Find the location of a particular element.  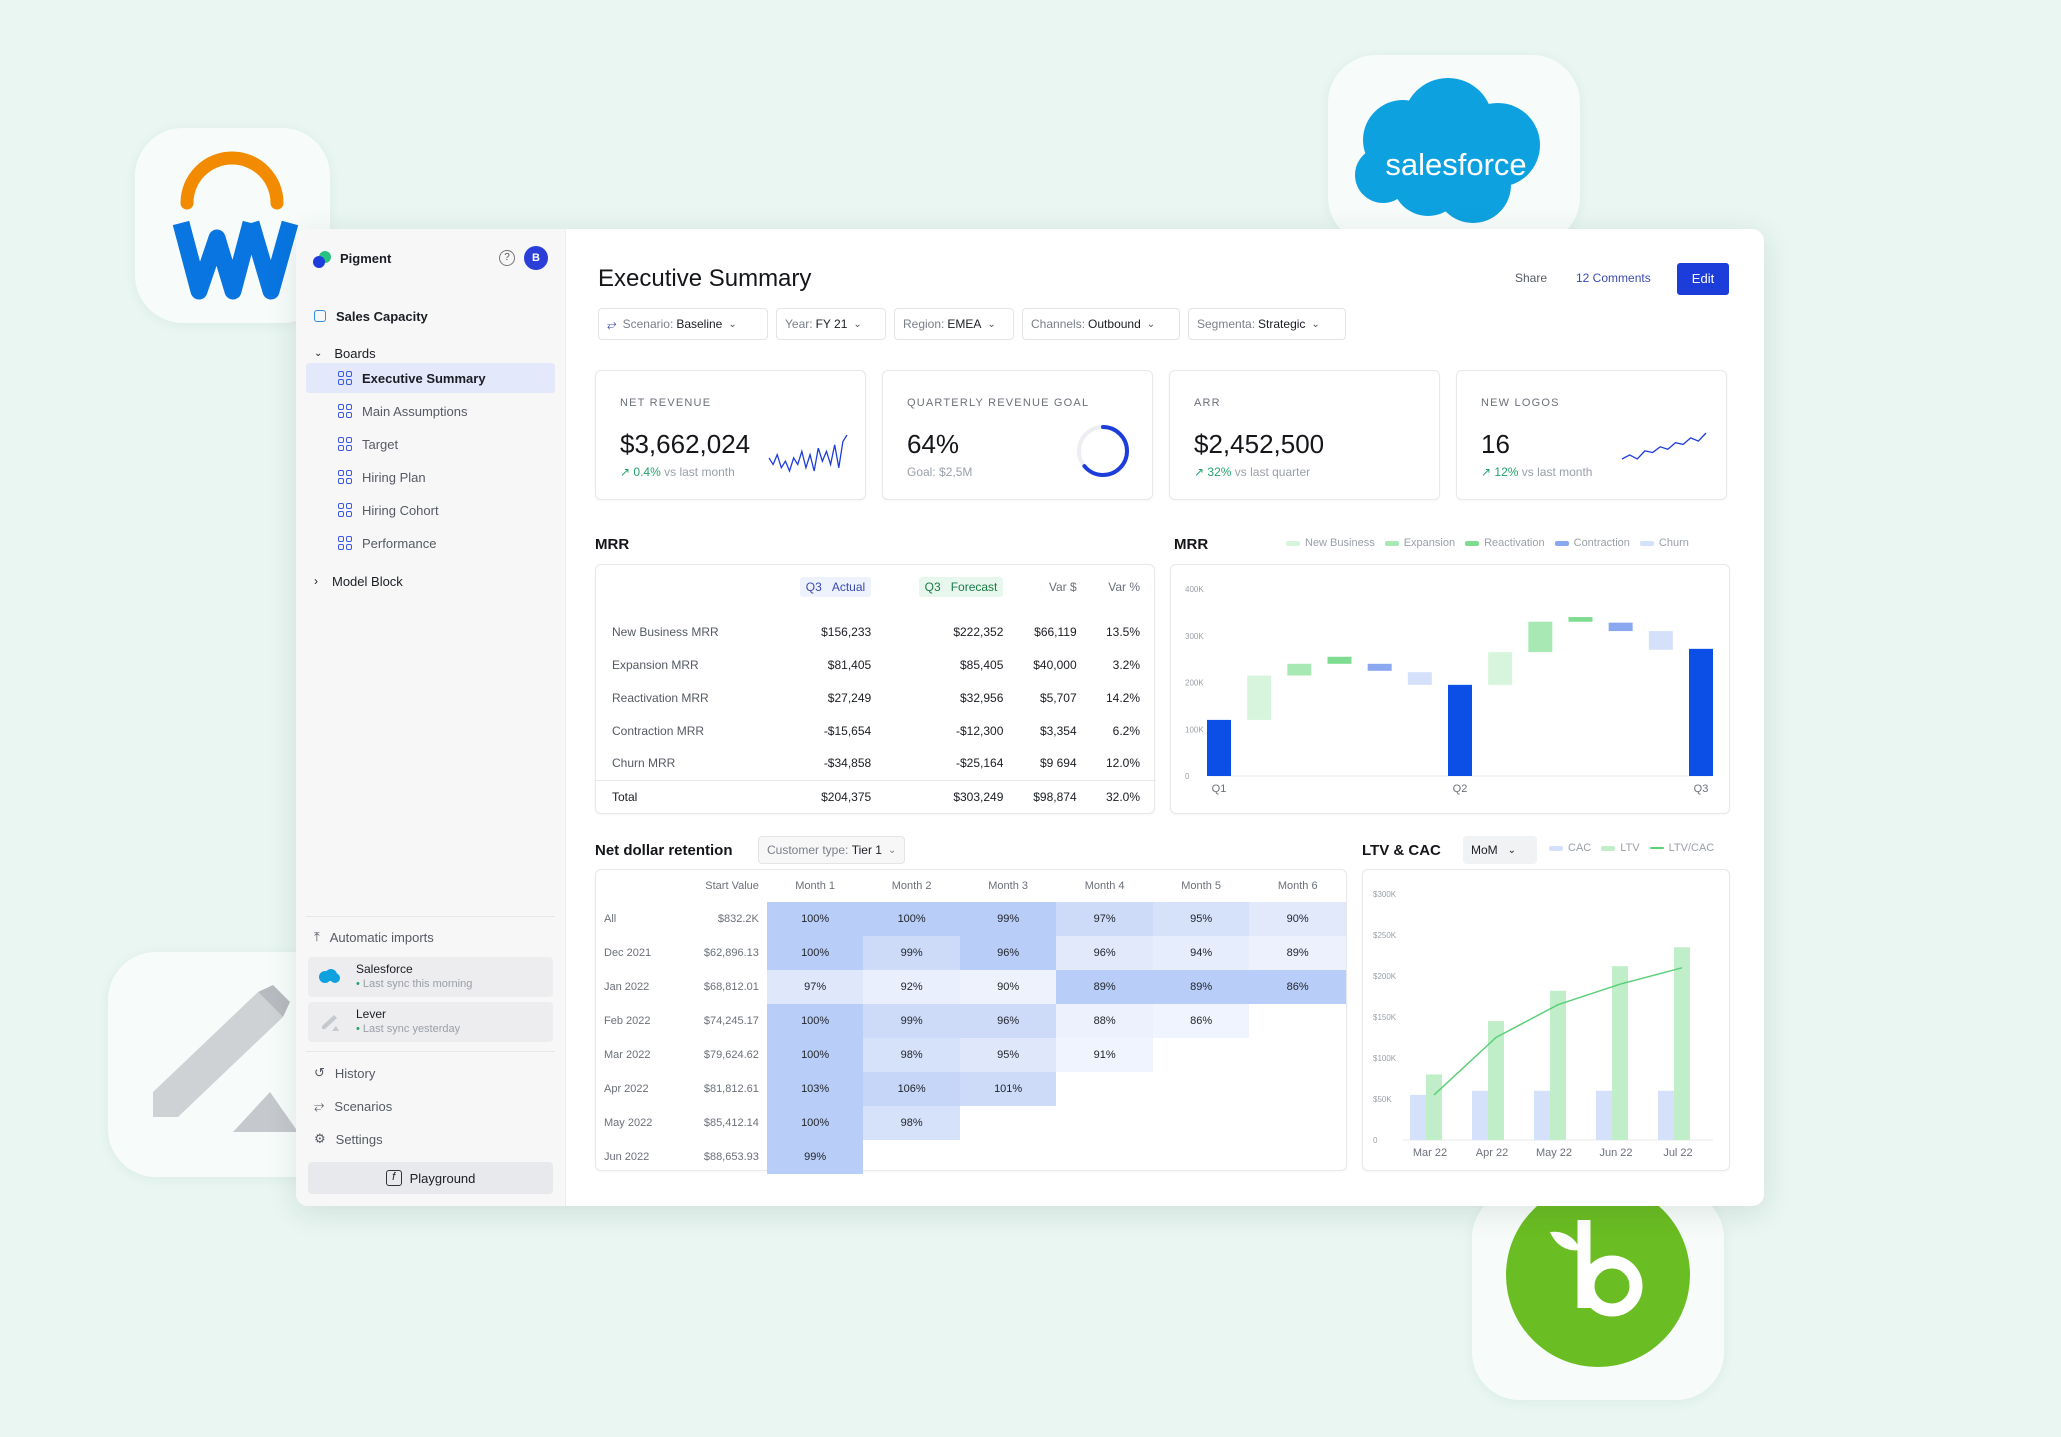

ndr-cell: 86% is located at coordinates (1297, 987).